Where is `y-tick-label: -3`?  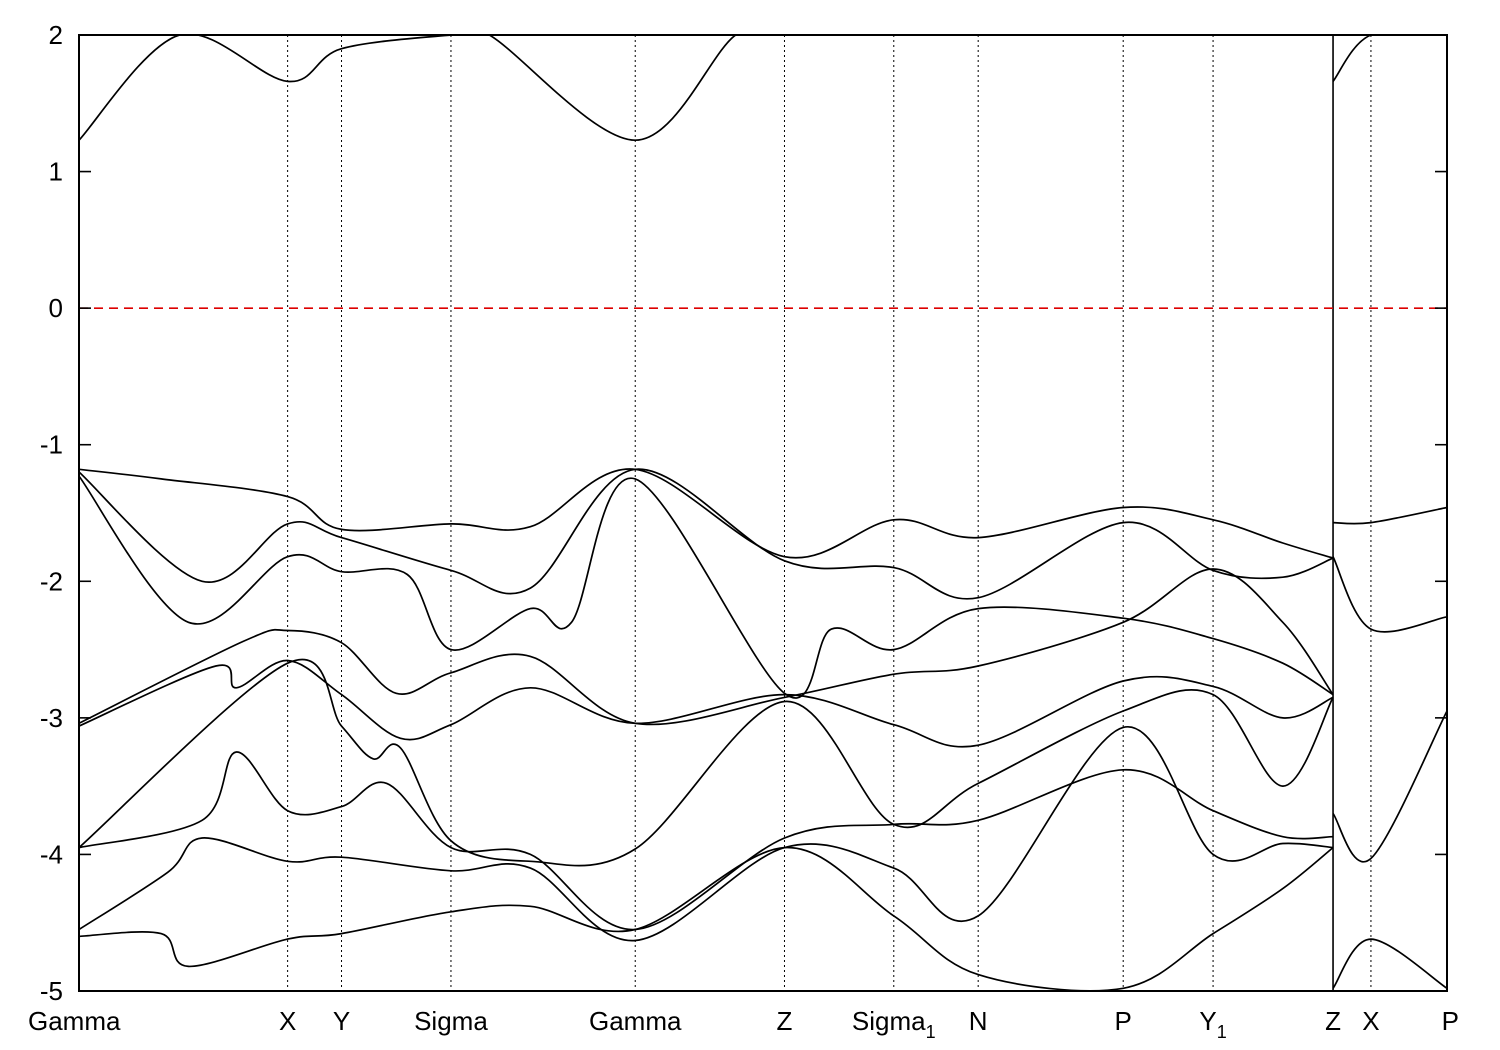
y-tick-label: -3 is located at coordinates (51, 718).